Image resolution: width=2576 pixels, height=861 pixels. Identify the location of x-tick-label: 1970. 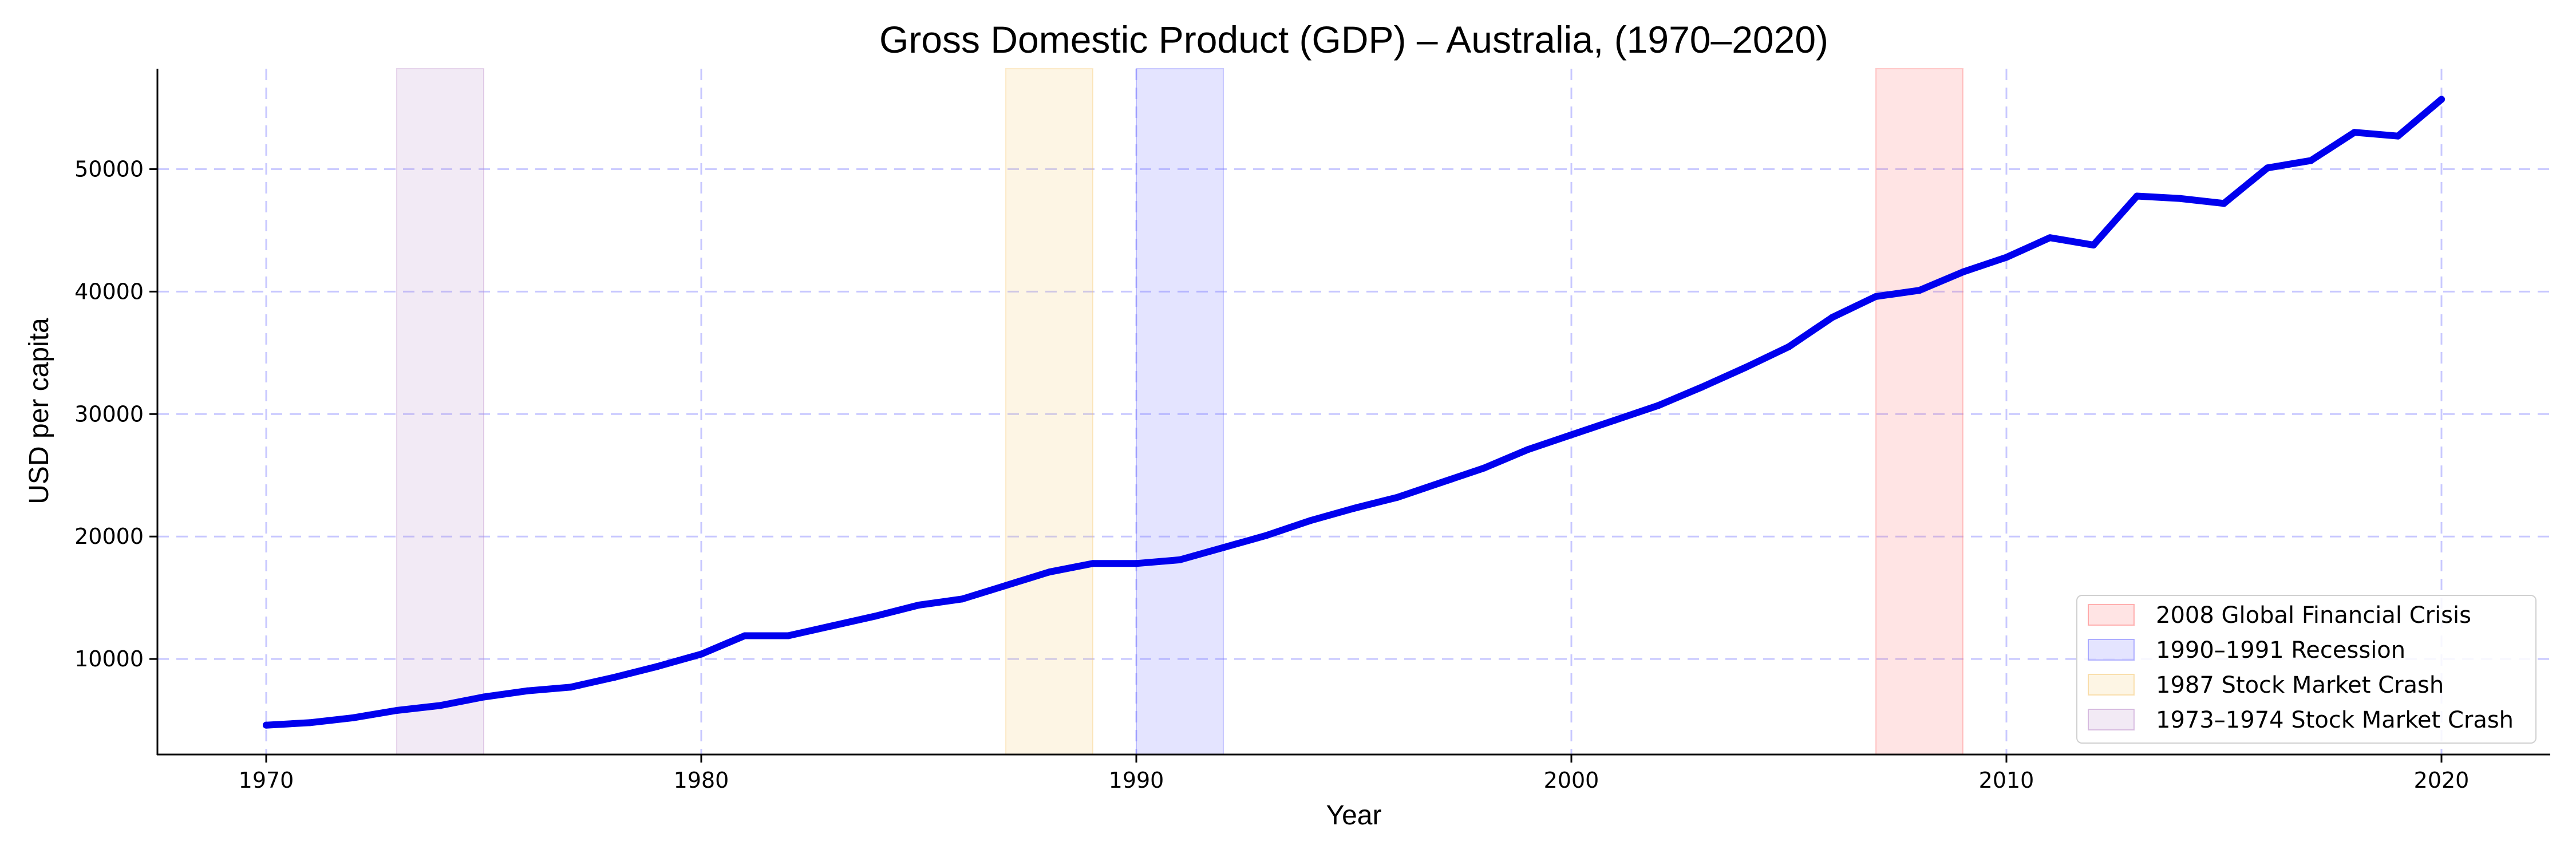
(266, 780).